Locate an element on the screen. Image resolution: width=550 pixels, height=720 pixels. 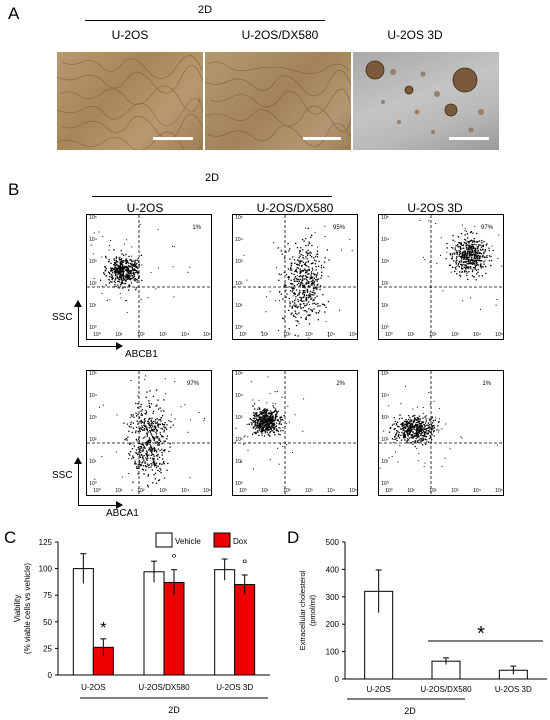
y-tick-label: 10³ is located at coordinates (385, 262).